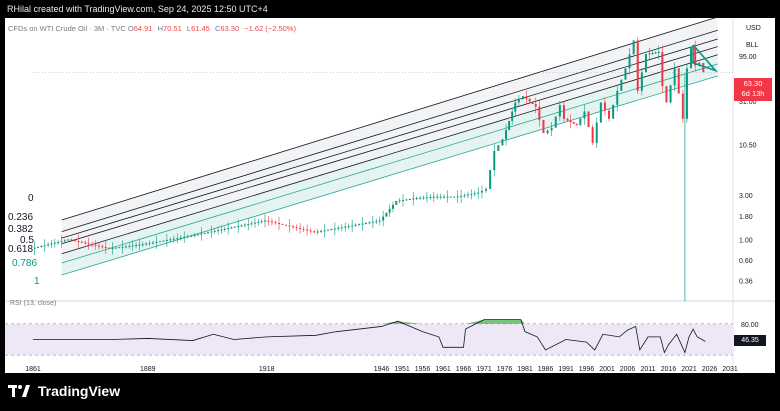  What do you see at coordinates (25, 263) in the screenshot?
I see `fib-level-0786: 0.786` at bounding box center [25, 263].